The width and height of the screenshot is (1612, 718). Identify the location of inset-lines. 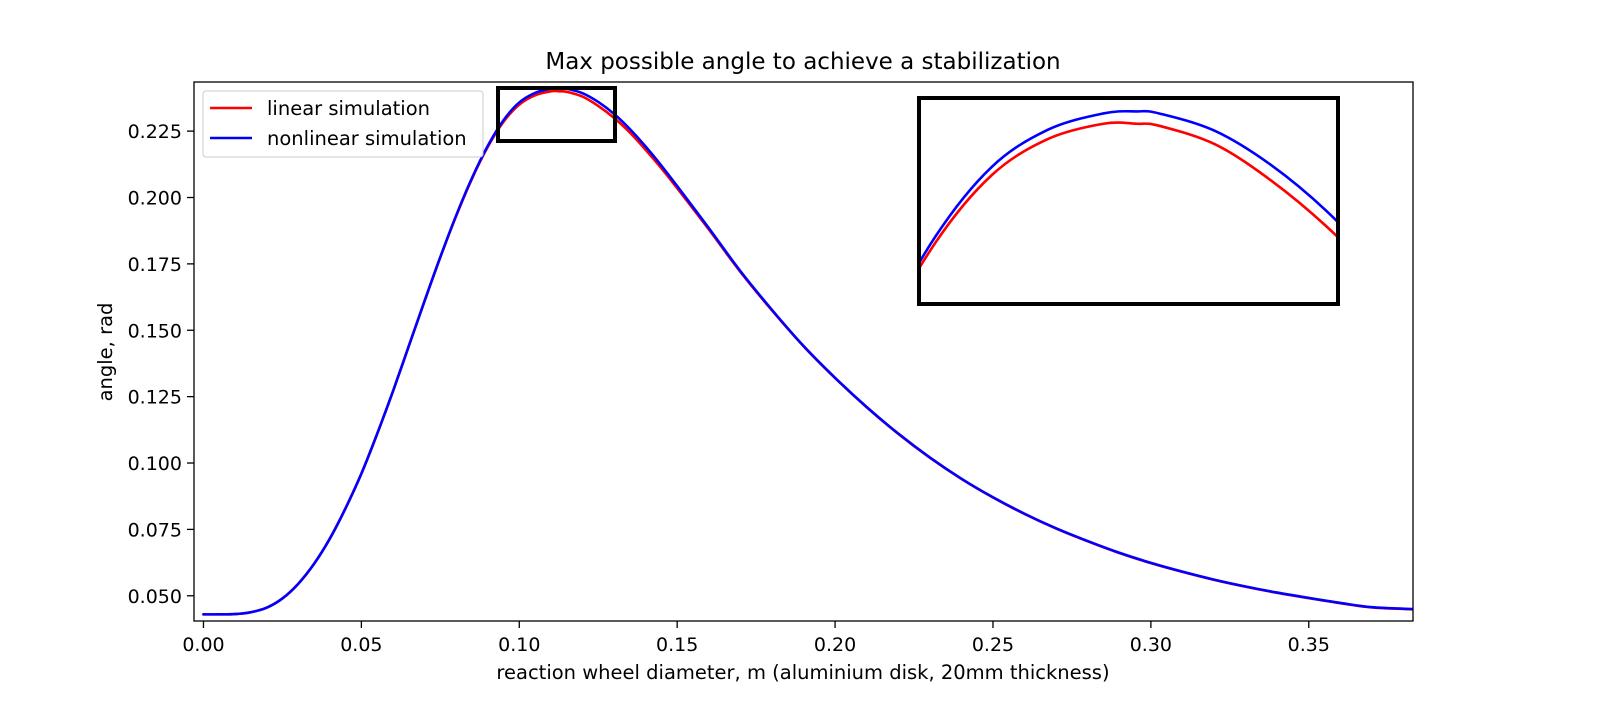
(1128, 190).